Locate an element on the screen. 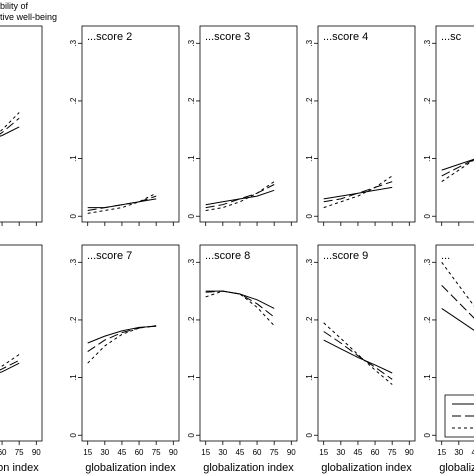 This screenshot has width=474, height=474. panel-5: ...sc 0 .1 .2 .3 is located at coordinates (448, 125).